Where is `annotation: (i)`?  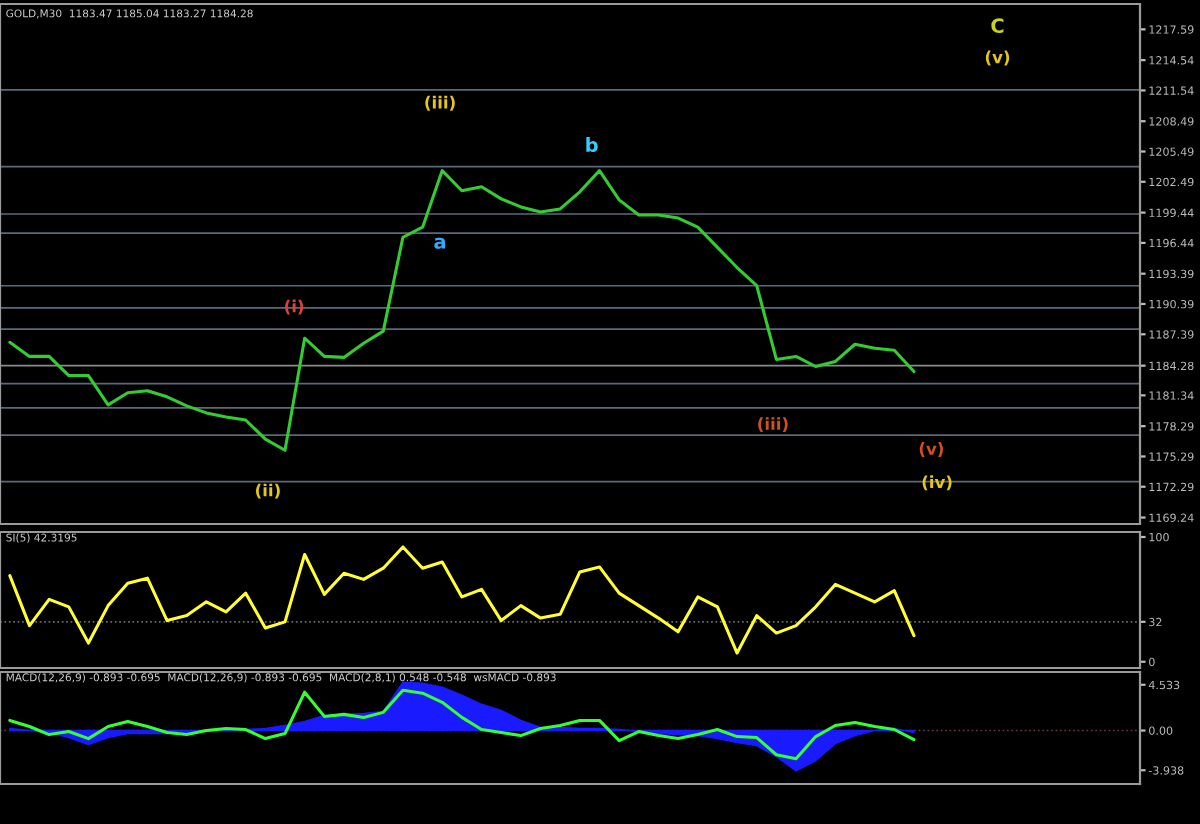 annotation: (i) is located at coordinates (294, 307).